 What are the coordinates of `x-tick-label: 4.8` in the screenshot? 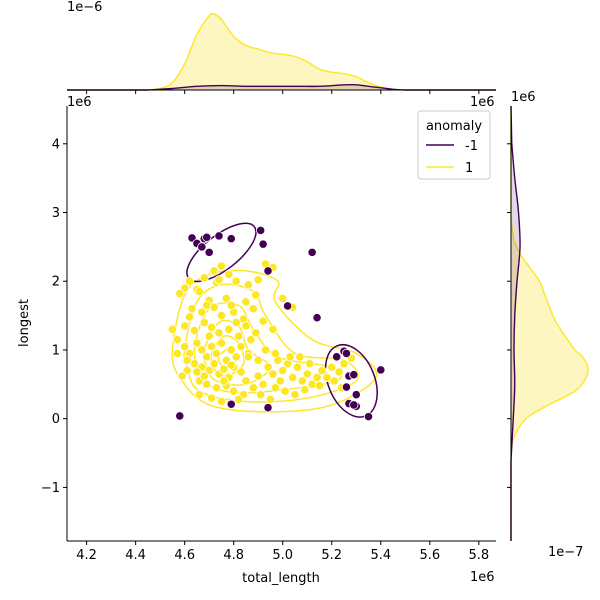 It's located at (233, 555).